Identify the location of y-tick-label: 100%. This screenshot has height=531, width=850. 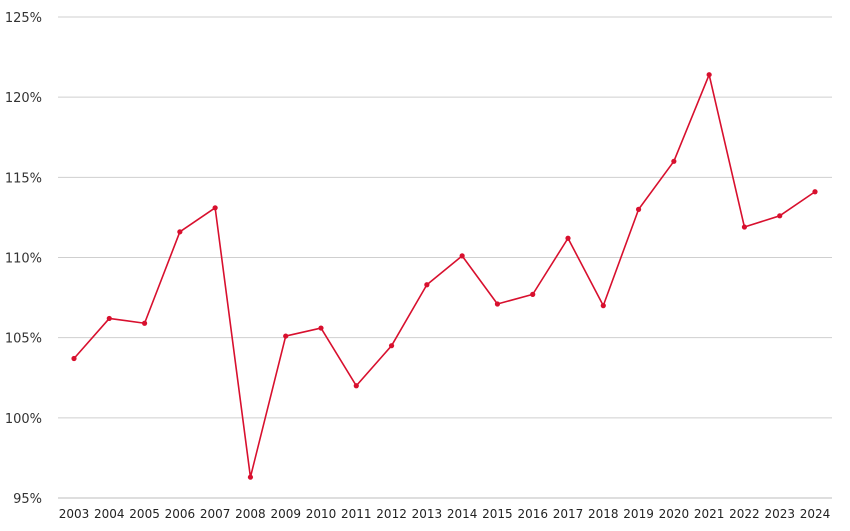
(23, 419).